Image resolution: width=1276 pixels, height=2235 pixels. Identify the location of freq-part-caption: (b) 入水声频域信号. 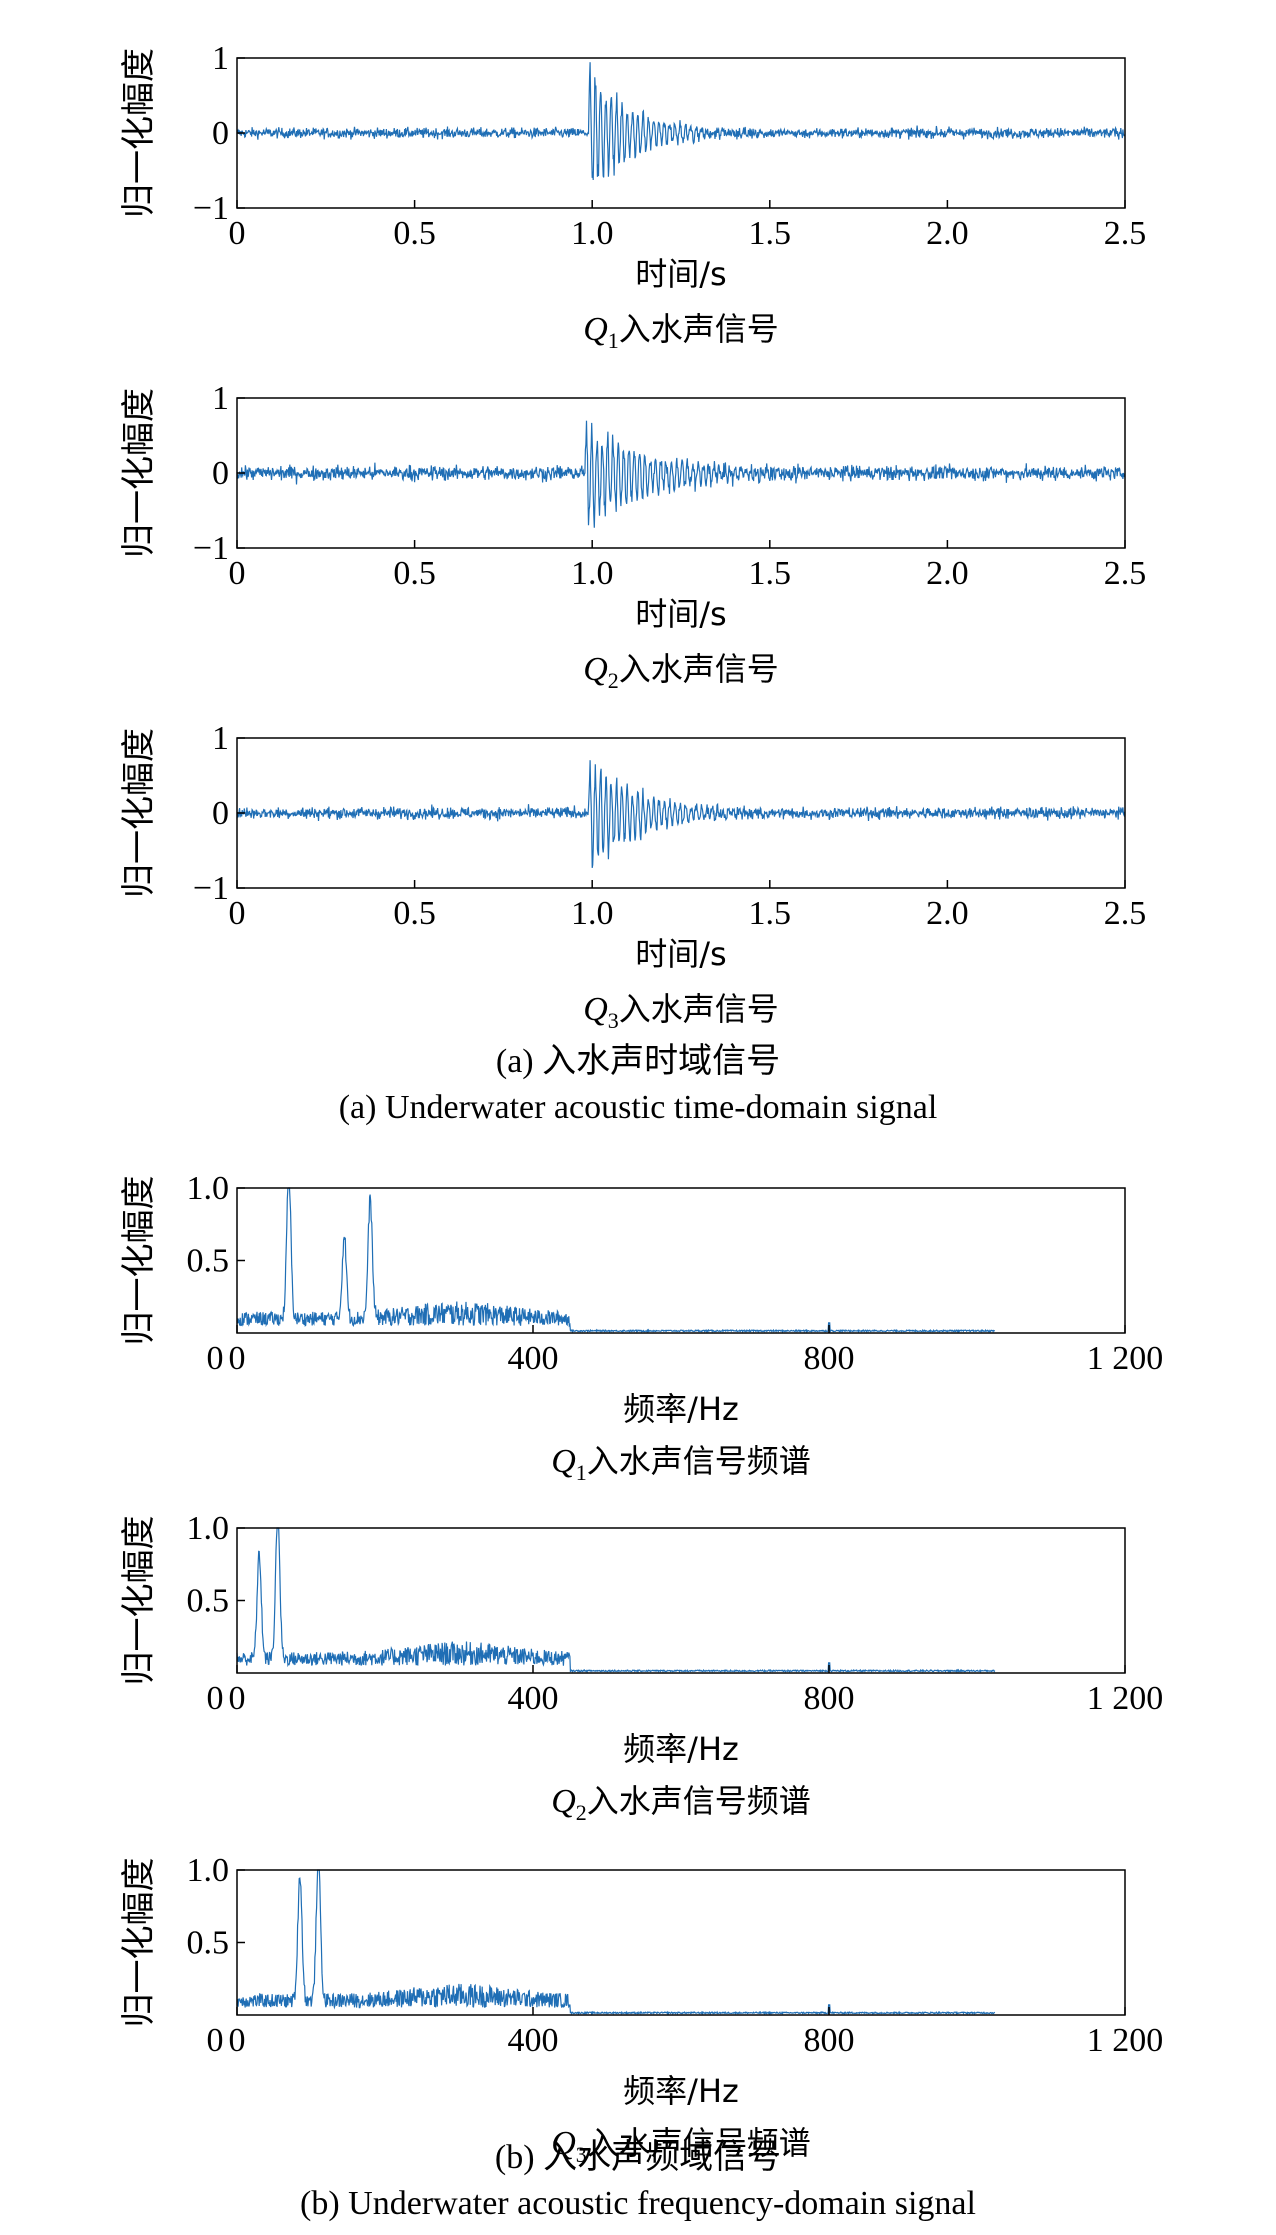
(638, 2157).